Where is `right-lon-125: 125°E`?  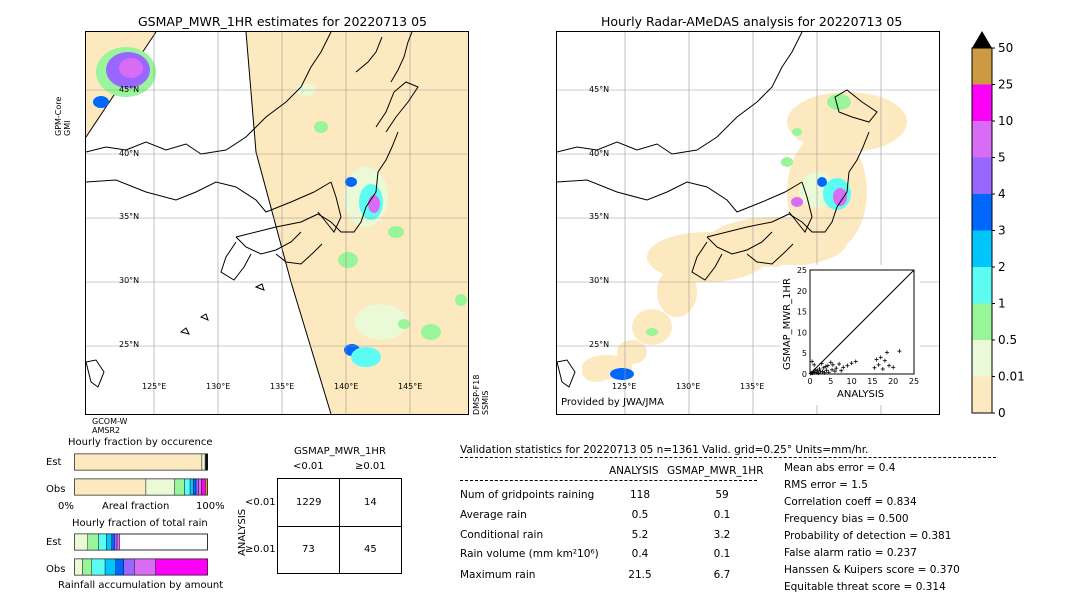 right-lon-125: 125°E is located at coordinates (624, 386).